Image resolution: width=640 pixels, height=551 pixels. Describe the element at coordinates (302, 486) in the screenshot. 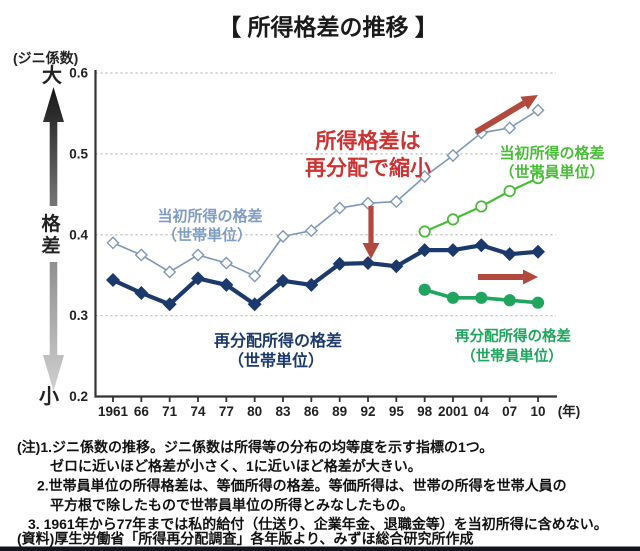

I see `note-line: 2.世帯員単位の所得格差は、等価所得の格差。等価所得は、世帯の所得を世帯人員の` at that location.